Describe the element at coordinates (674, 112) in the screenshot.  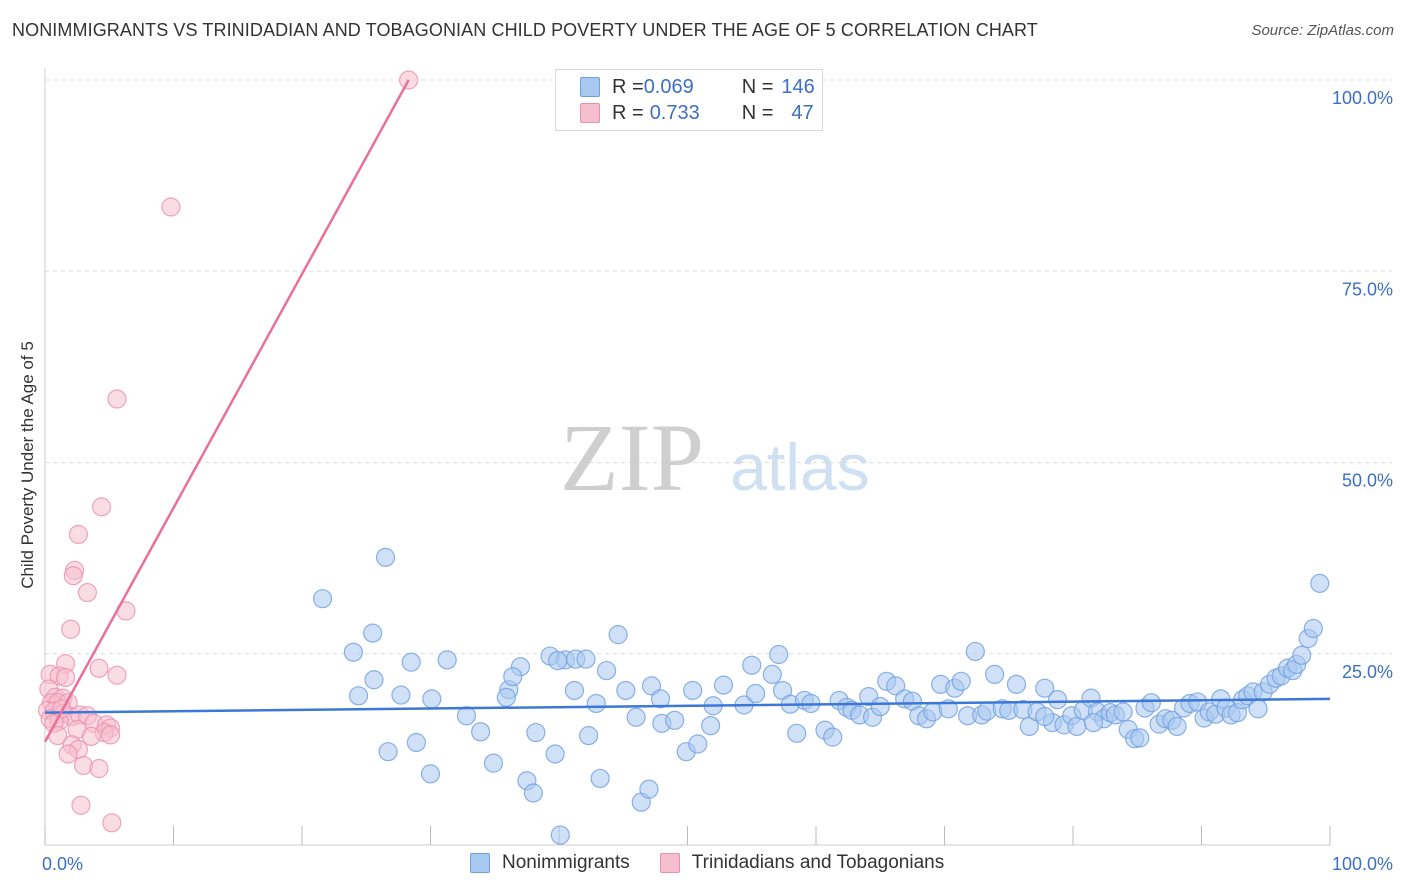
I see `legend-r-value: 0.733` at that location.